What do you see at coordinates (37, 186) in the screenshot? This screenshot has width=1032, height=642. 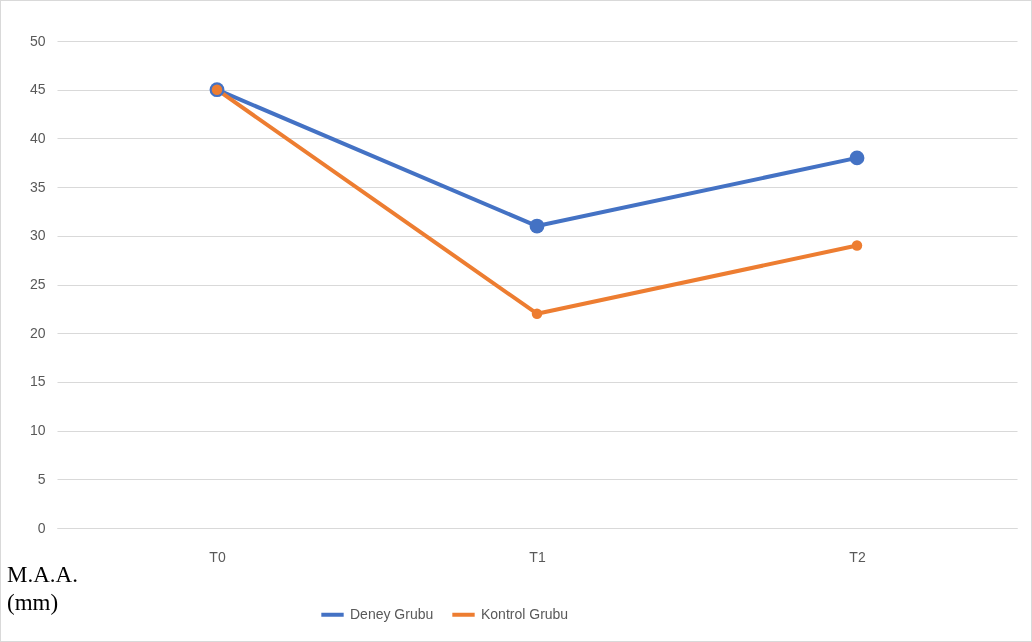 I see `y-tick-label: 35` at bounding box center [37, 186].